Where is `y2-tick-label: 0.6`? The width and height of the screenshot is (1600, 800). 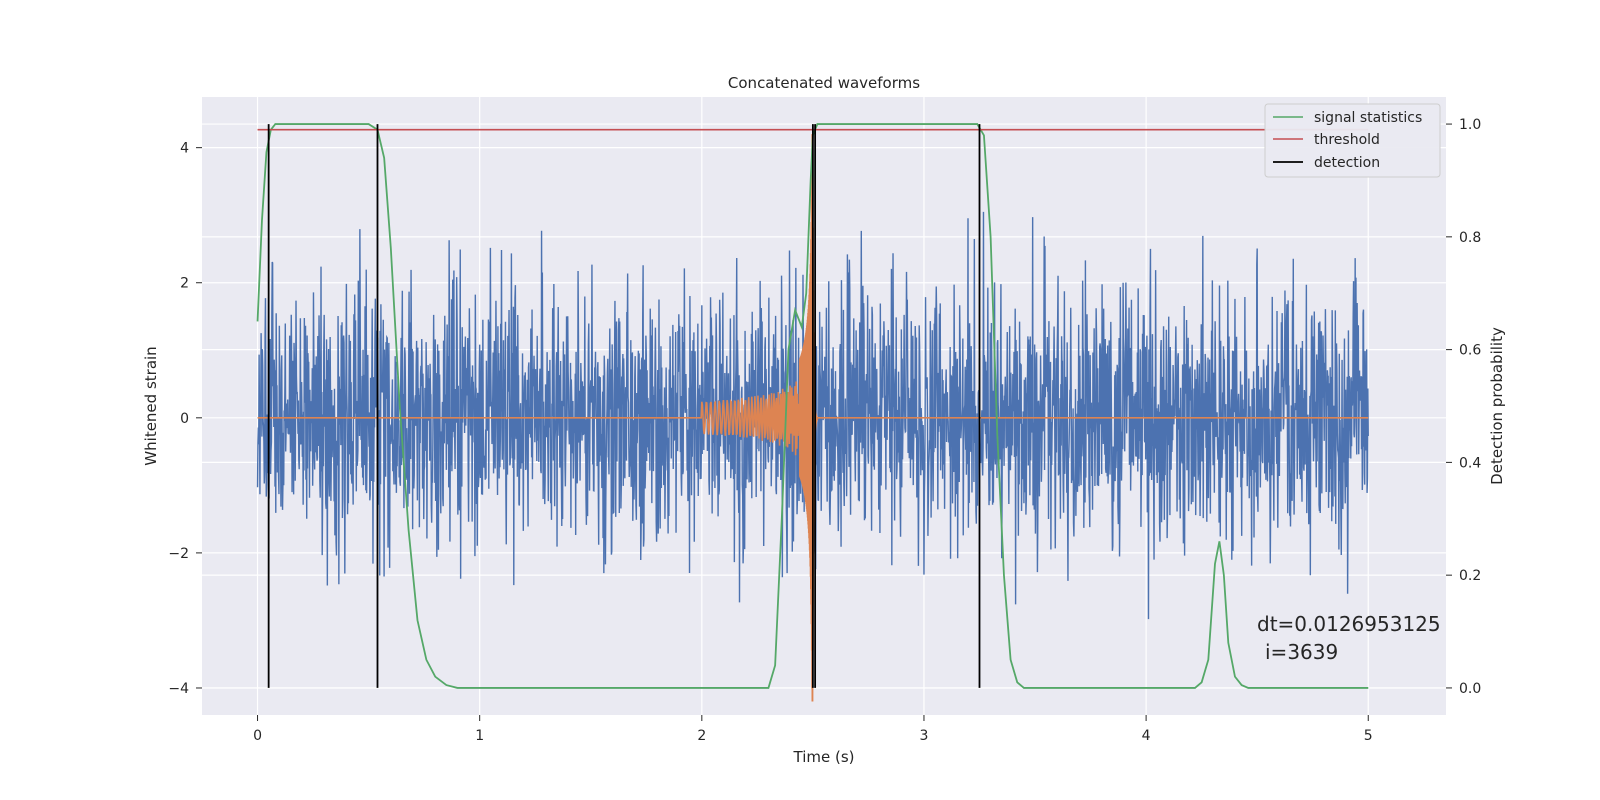 y2-tick-label: 0.6 is located at coordinates (1470, 351).